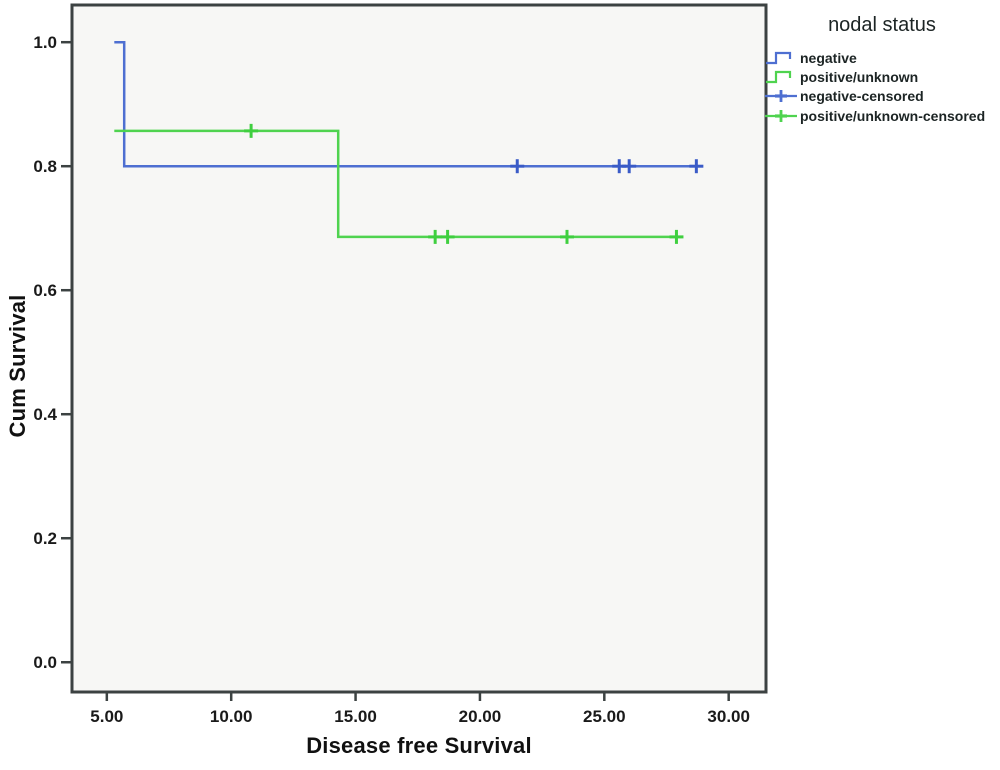 The height and width of the screenshot is (770, 1000). What do you see at coordinates (728, 716) in the screenshot?
I see `x-tick-label: 30.00` at bounding box center [728, 716].